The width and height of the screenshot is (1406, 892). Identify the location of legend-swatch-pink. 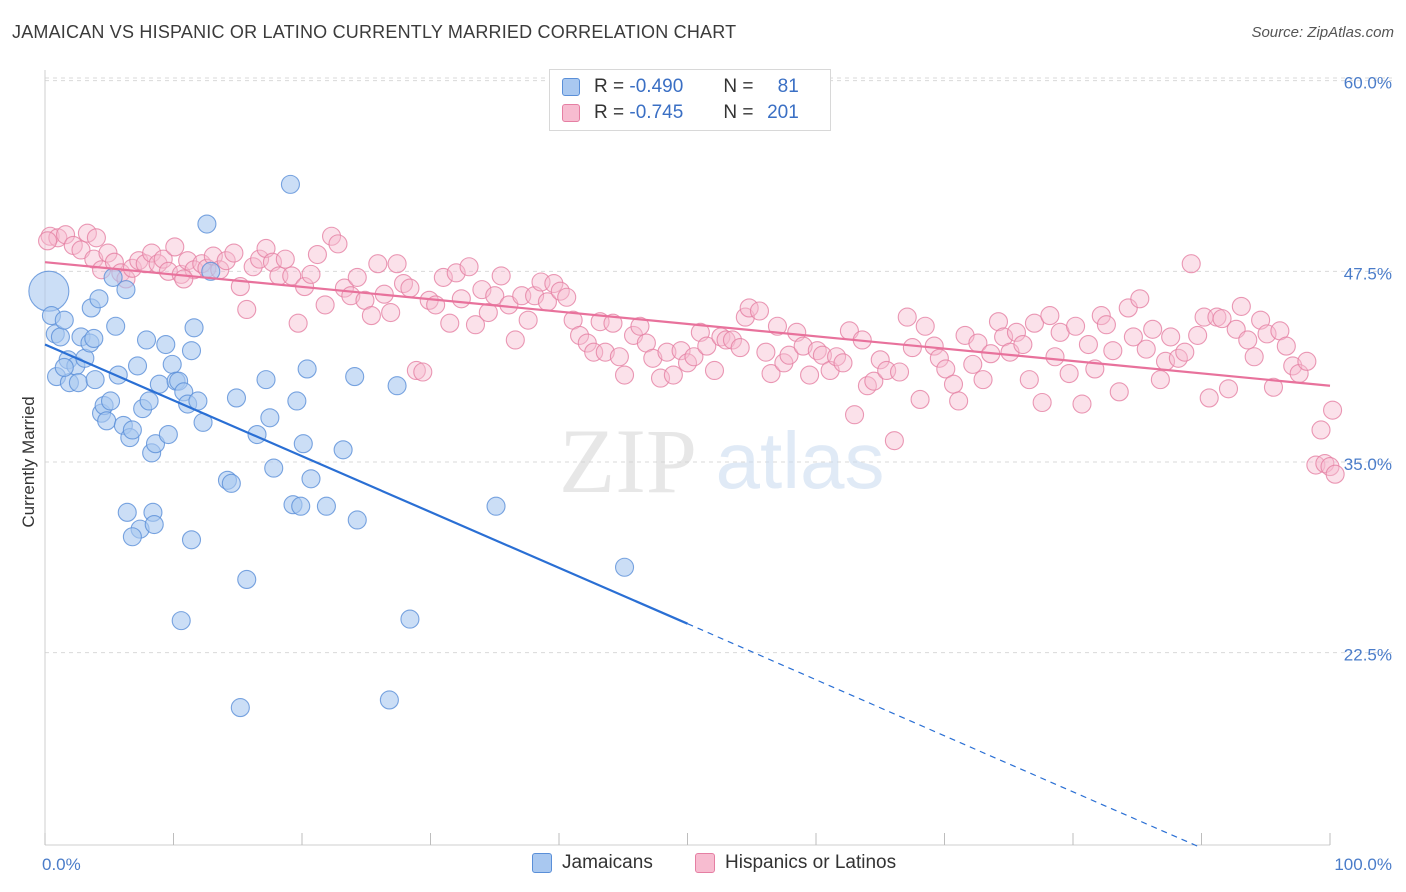
(571, 113).